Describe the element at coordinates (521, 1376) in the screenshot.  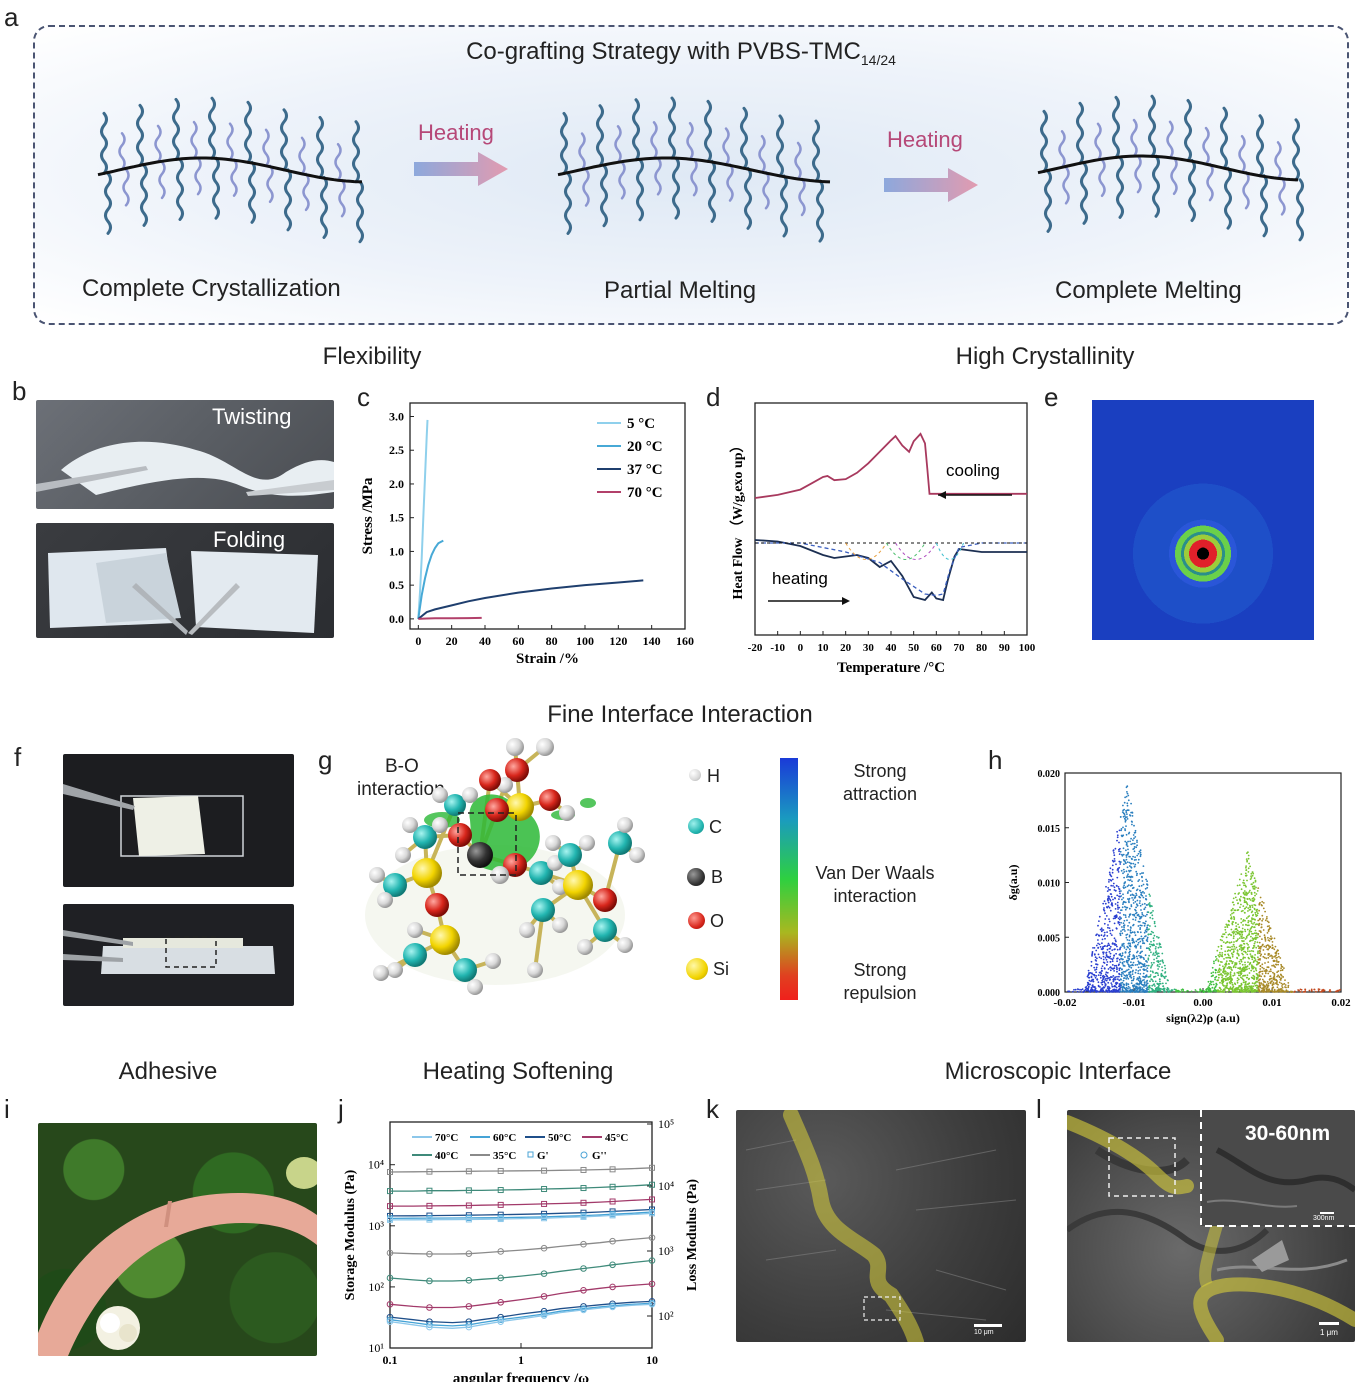
I see `x-axis-label: angular frequency /ω` at that location.